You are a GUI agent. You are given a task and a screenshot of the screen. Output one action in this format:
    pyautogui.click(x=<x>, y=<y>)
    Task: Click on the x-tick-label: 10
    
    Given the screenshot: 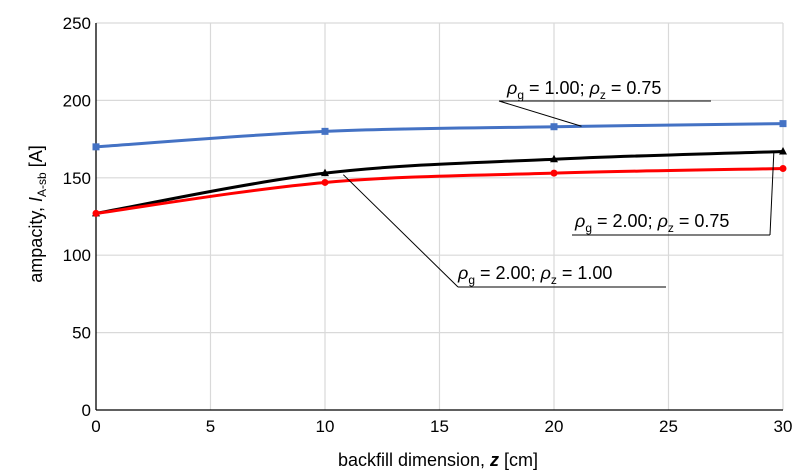 What is the action you would take?
    pyautogui.click(x=325, y=426)
    